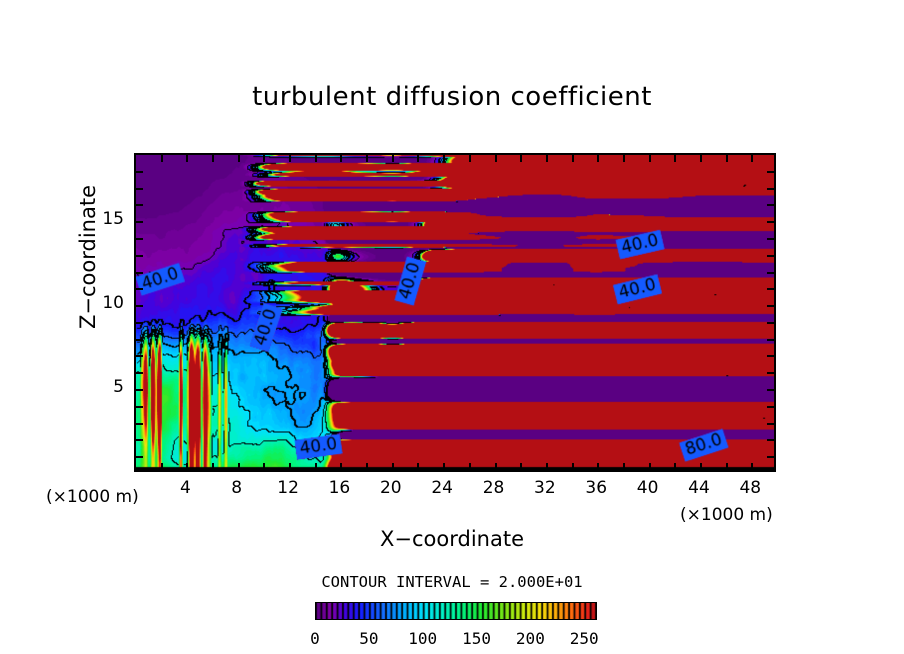  Describe the element at coordinates (699, 488) in the screenshot. I see `x-tick-label: 44` at that location.